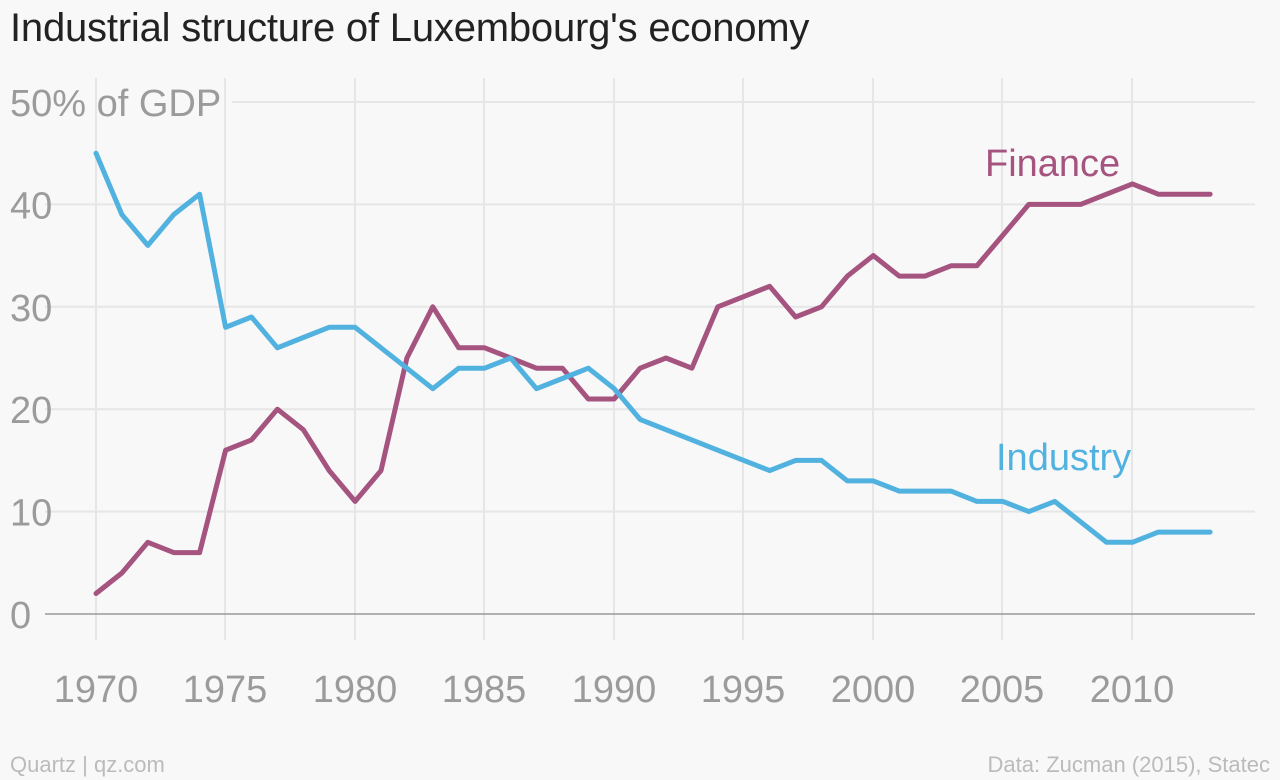 The image size is (1280, 780). Describe the element at coordinates (1002, 690) in the screenshot. I see `x-tick-label: 2005` at that location.